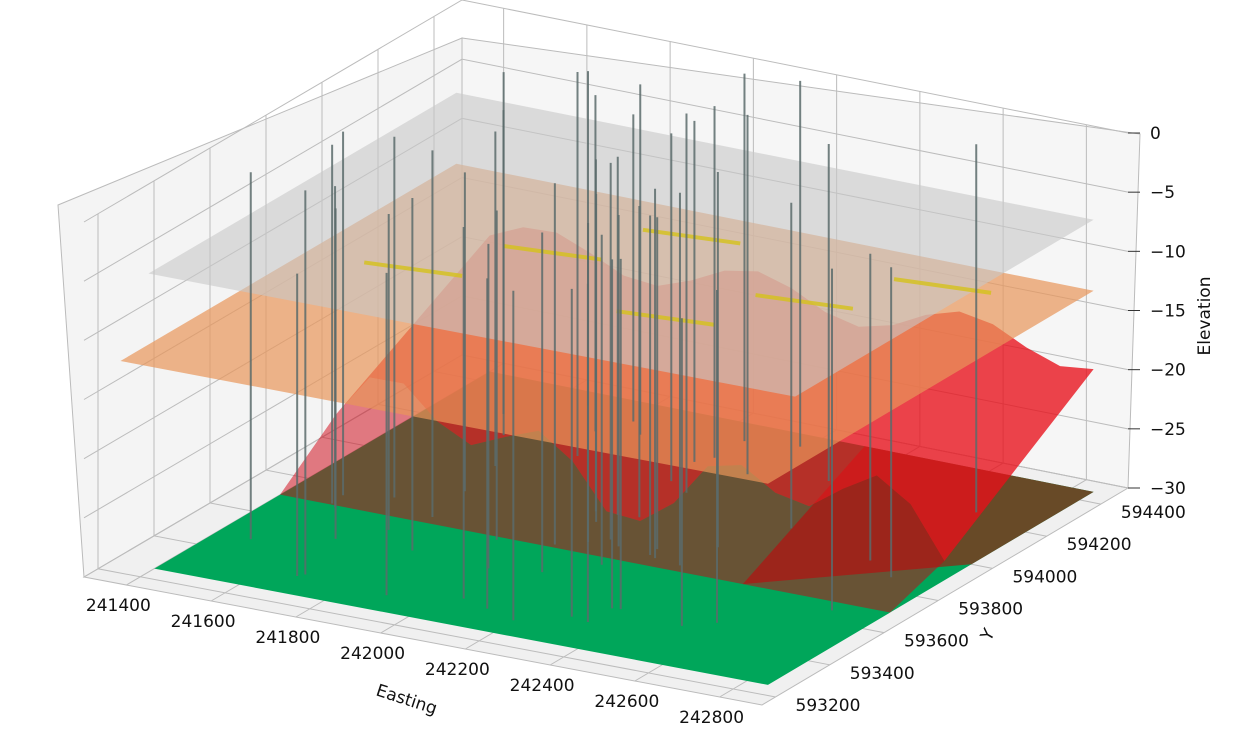  Describe the element at coordinates (1153, 513) in the screenshot. I see `y-tick-label: 594400` at that location.